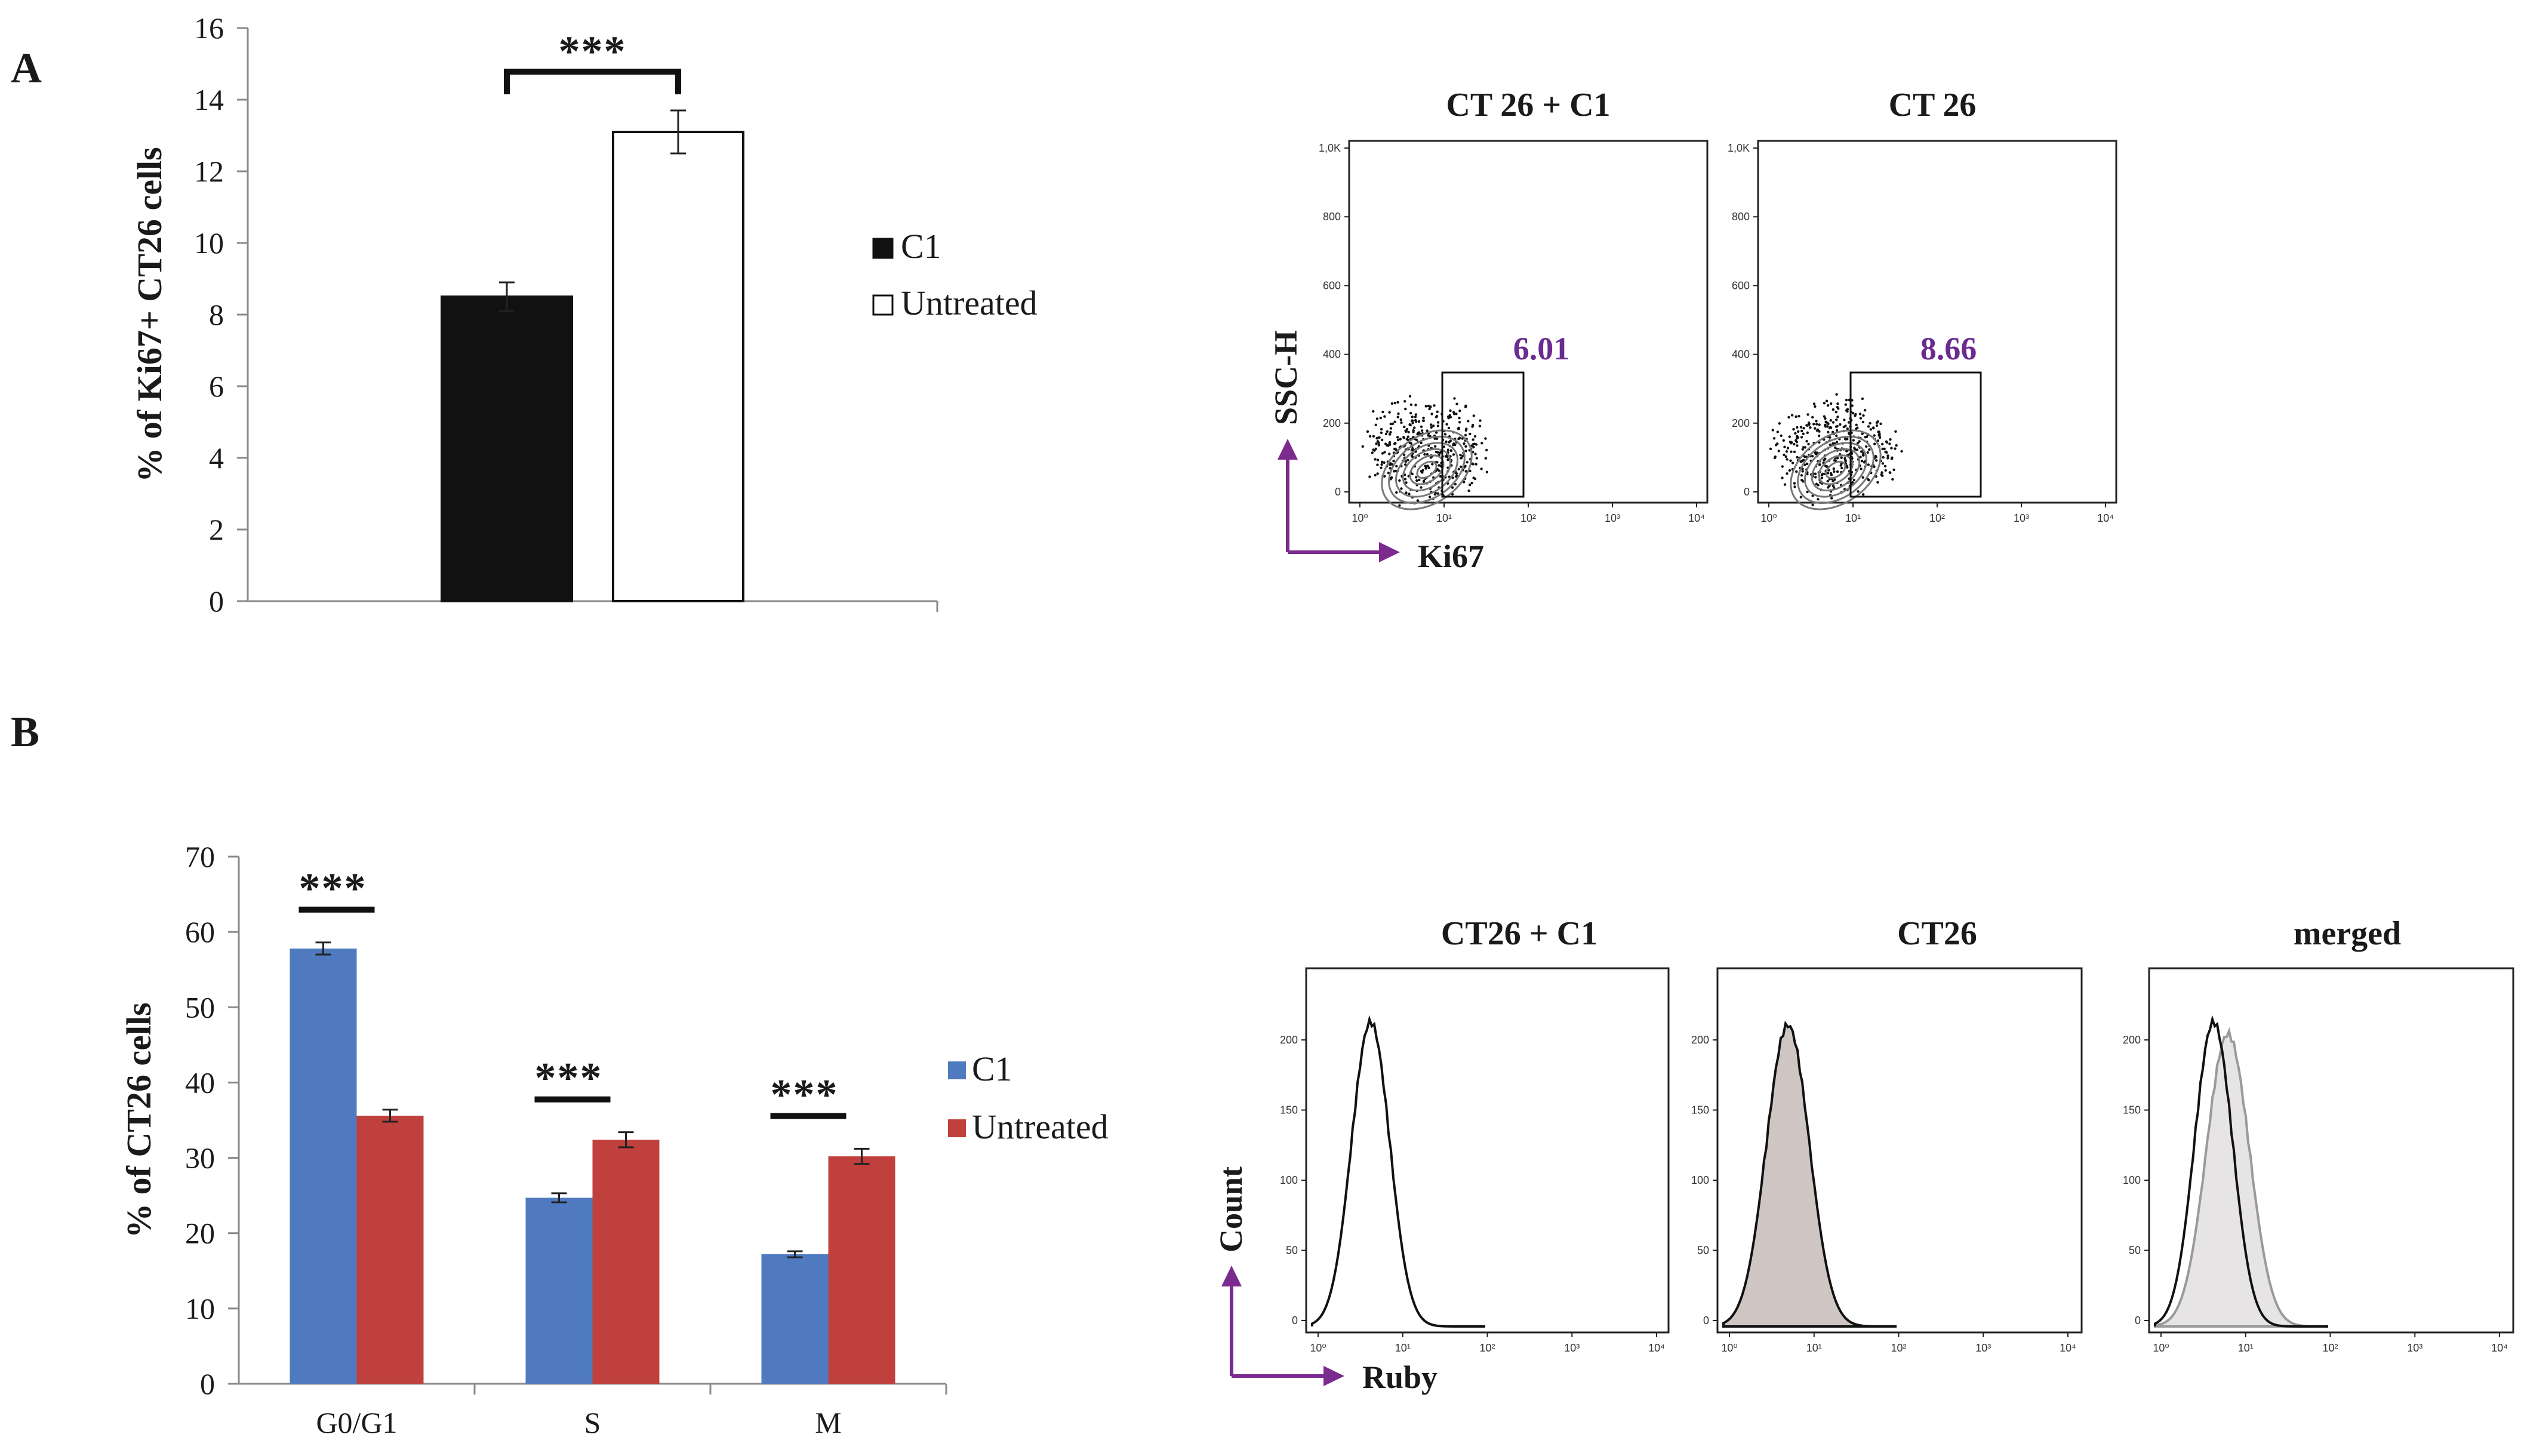 The height and width of the screenshot is (1456, 2521). Describe the element at coordinates (1390, 552) in the screenshot. I see `flow-a-x-arrowhead` at that location.